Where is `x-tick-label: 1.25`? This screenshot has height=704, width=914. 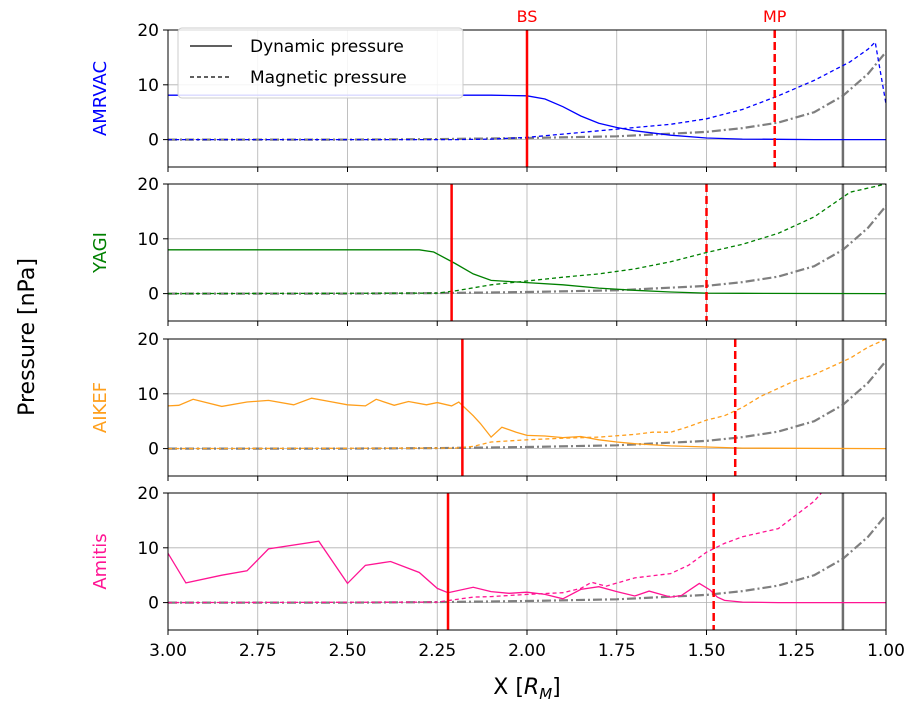 x-tick-label: 1.25 is located at coordinates (796, 651).